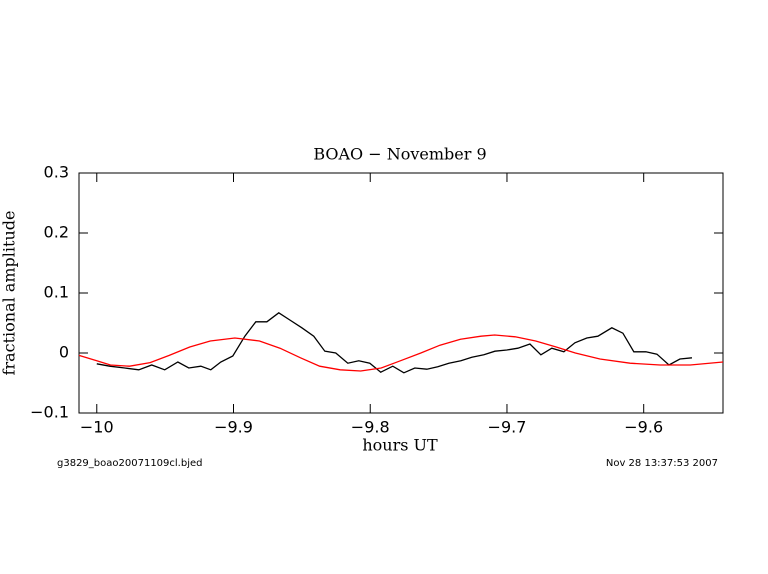 This screenshot has height=574, width=768. I want to click on y-tick-label: 0.2, so click(56, 232).